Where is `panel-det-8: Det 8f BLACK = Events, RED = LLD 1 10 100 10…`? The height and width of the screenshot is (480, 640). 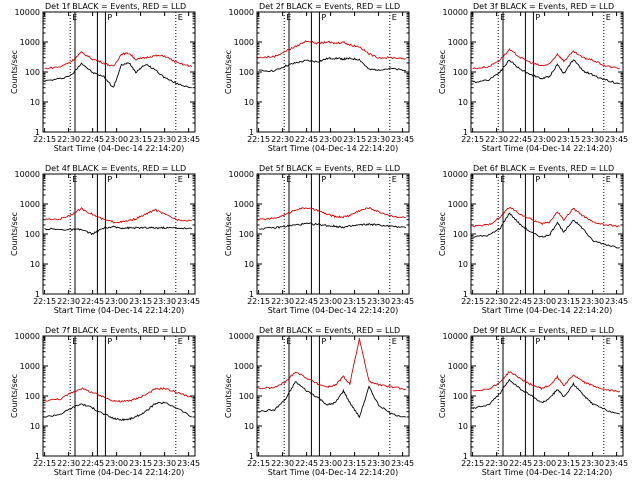
panel-det-8: Det 8f BLACK = Events, RED = LLD 1 10 100 10… is located at coordinates (319, 401).